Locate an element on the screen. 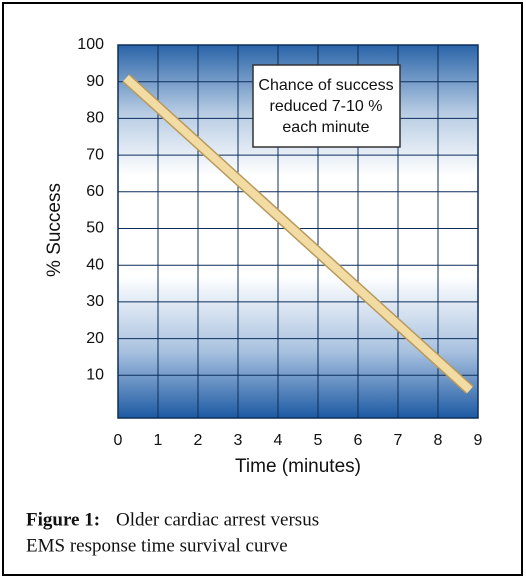 The height and width of the screenshot is (579, 526). x-tick-label: 7 is located at coordinates (398, 440).